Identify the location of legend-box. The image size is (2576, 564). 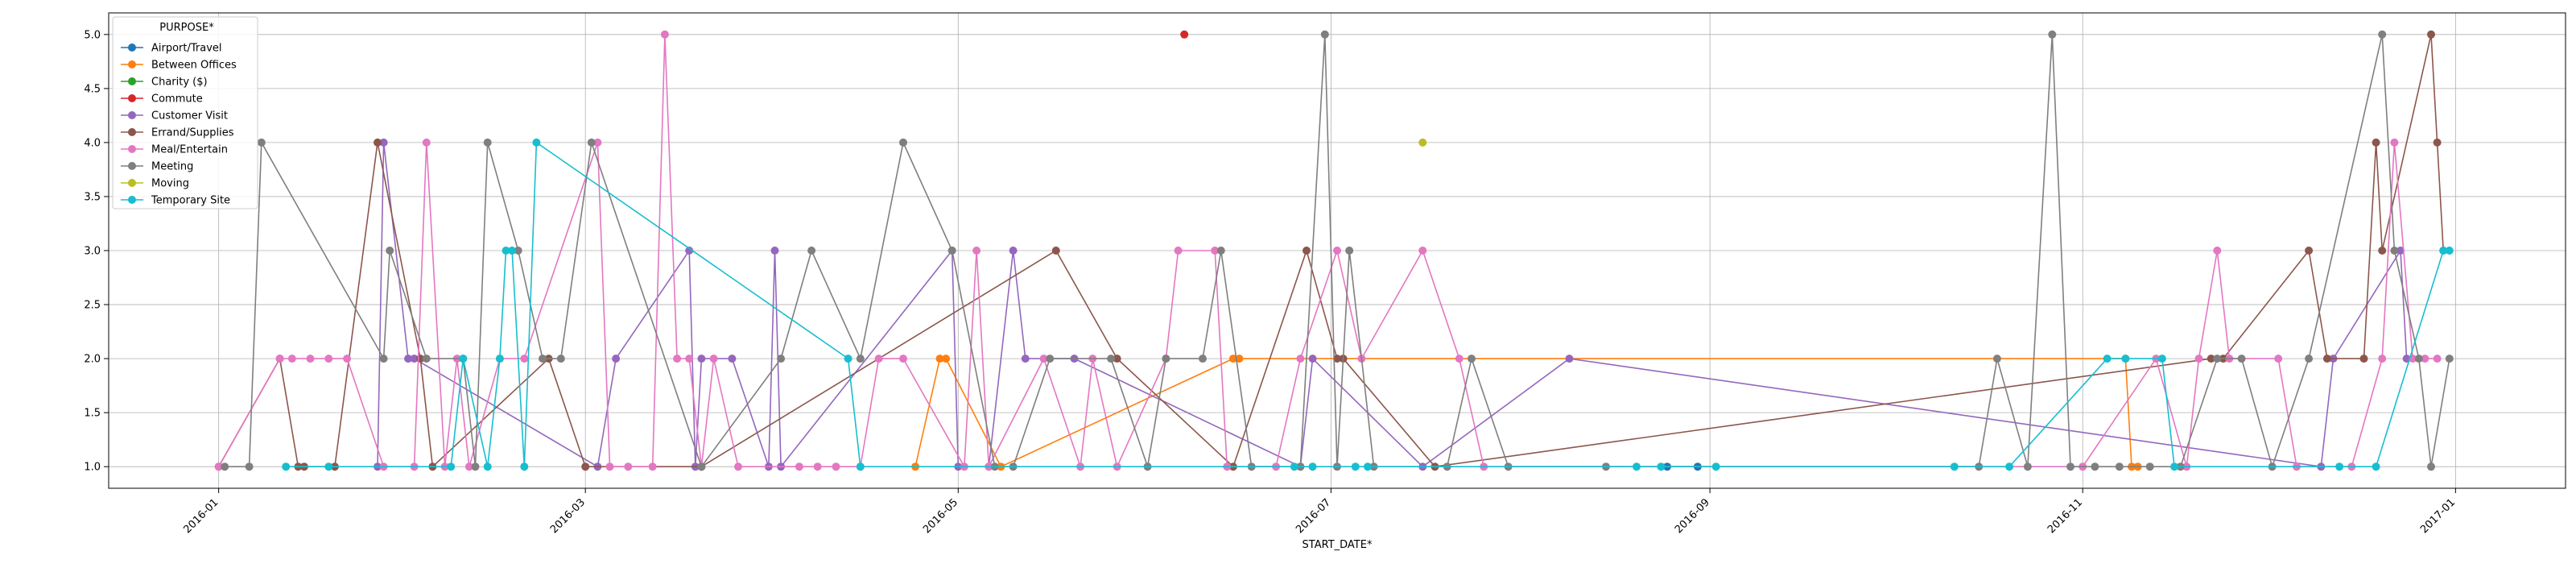
(185, 112).